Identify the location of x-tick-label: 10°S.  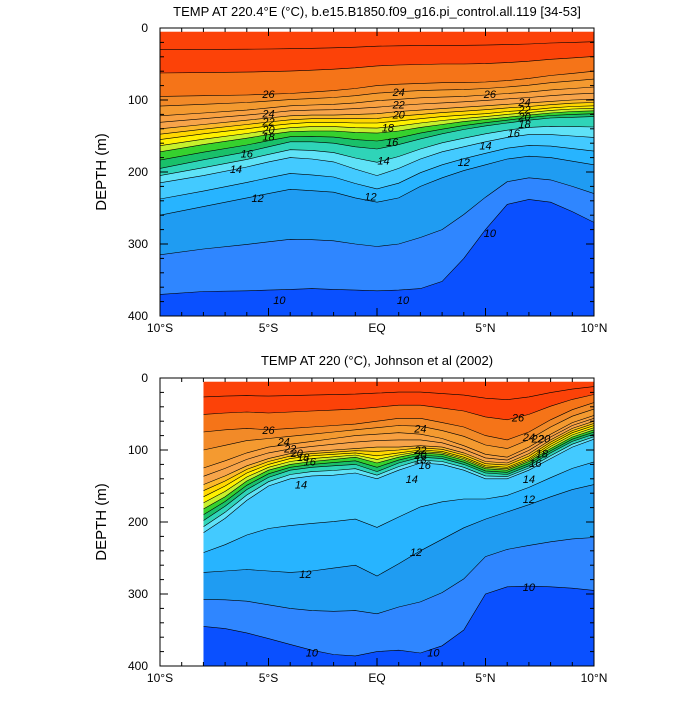
(160, 328).